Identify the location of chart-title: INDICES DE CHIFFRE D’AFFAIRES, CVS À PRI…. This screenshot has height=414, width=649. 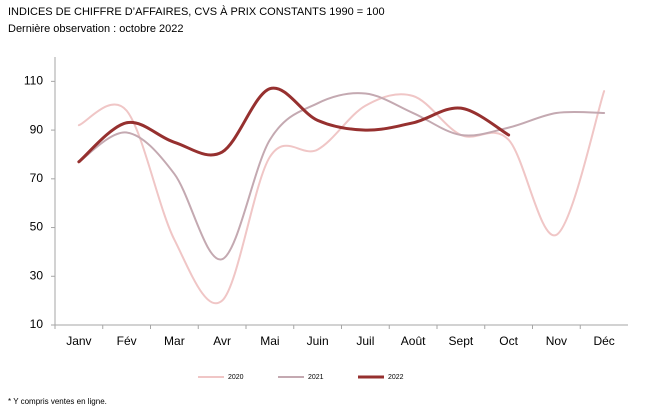
(196, 11).